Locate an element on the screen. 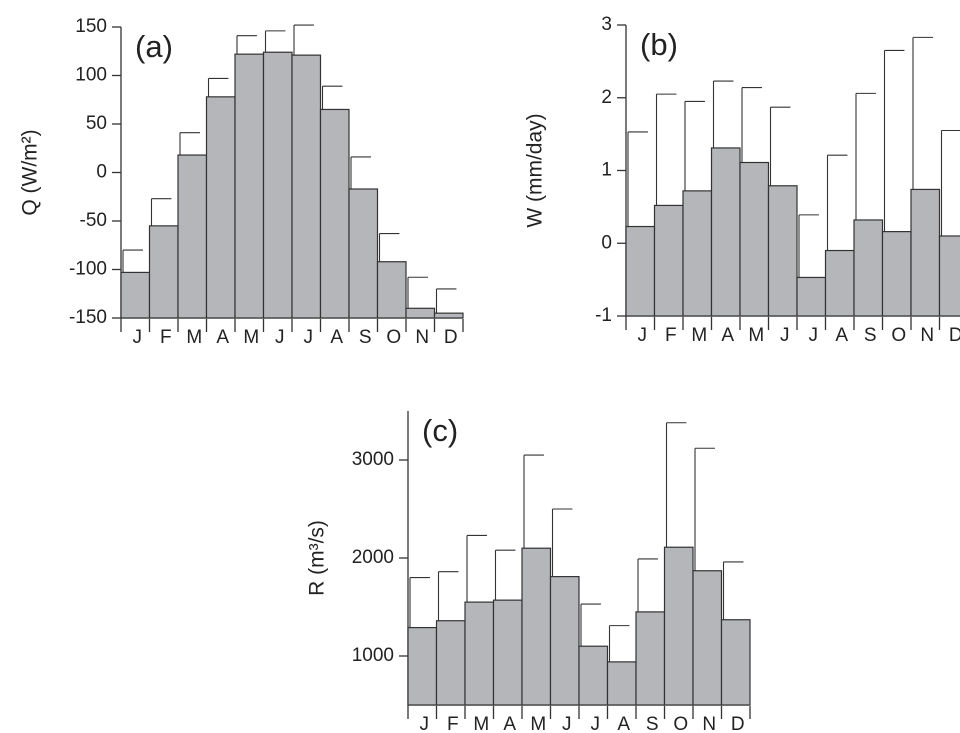 The width and height of the screenshot is (960, 733). y-tick-label: -150 is located at coordinates (88, 317).